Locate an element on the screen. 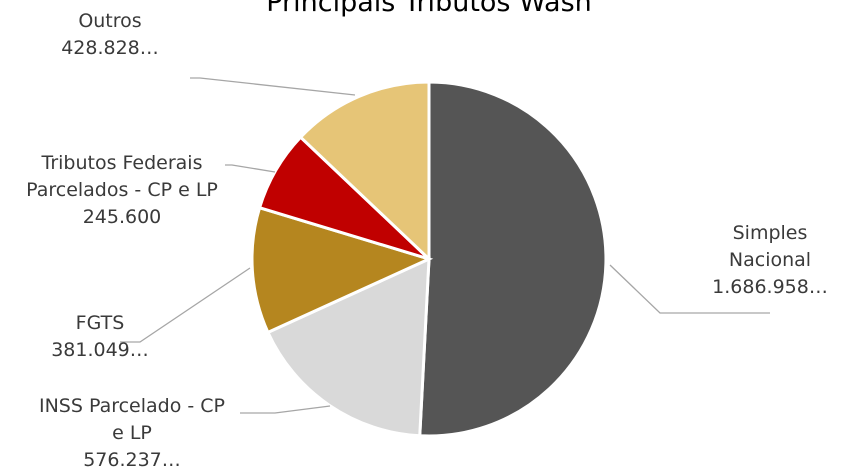 The width and height of the screenshot is (848, 474). slice-label-line: 245.600 is located at coordinates (122, 217).